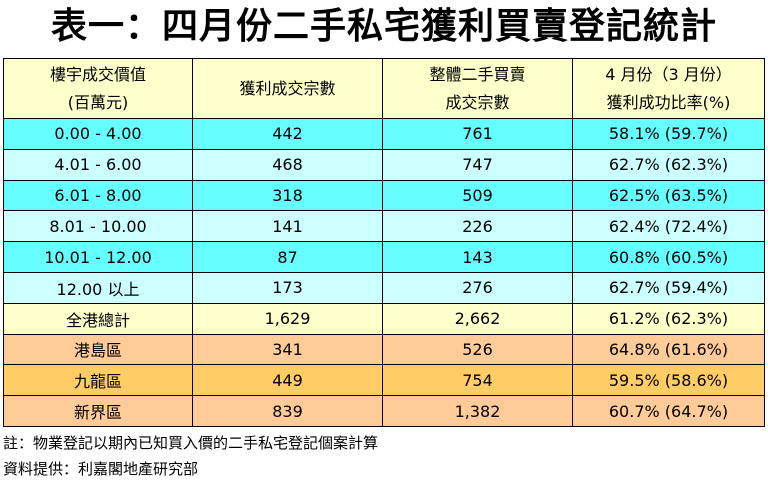 This screenshot has height=482, width=768. What do you see at coordinates (477, 226) in the screenshot?
I see `cell-total: 226` at bounding box center [477, 226].